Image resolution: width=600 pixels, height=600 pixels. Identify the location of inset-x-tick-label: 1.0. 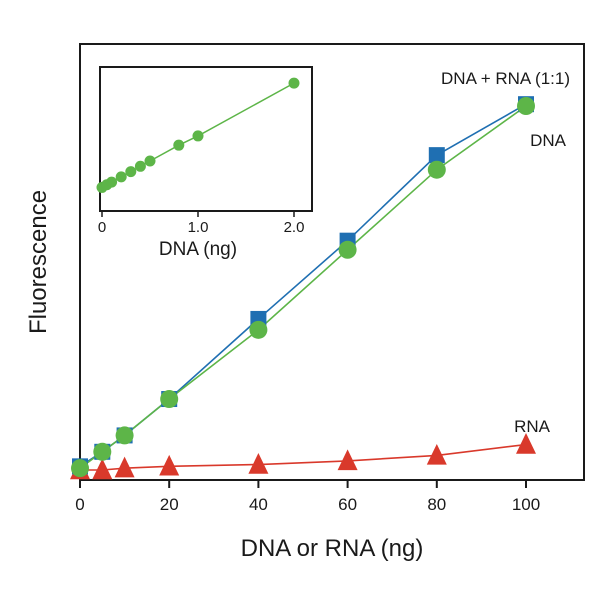
(198, 227).